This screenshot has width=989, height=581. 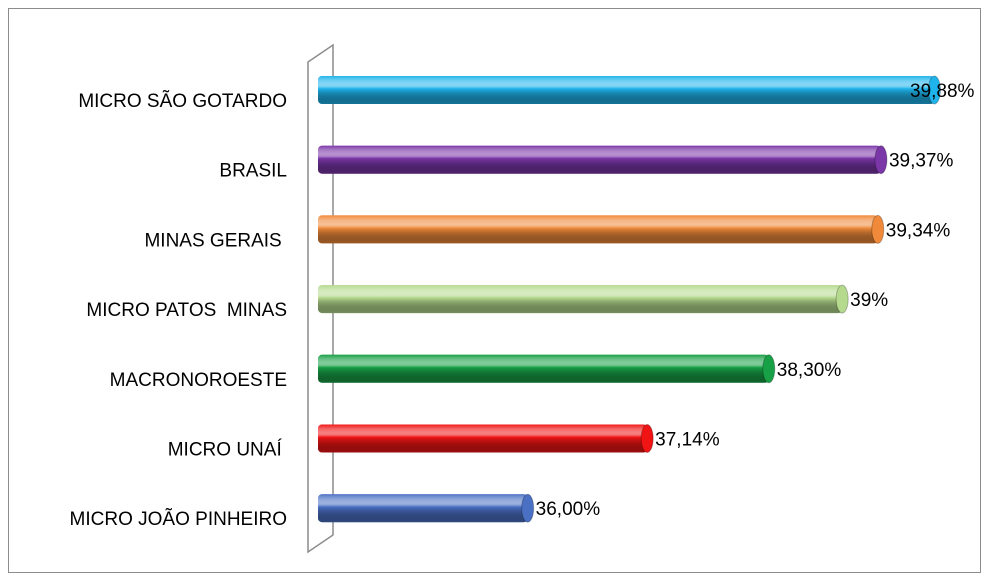 What do you see at coordinates (921, 161) in the screenshot?
I see `value-label: 39,37%` at bounding box center [921, 161].